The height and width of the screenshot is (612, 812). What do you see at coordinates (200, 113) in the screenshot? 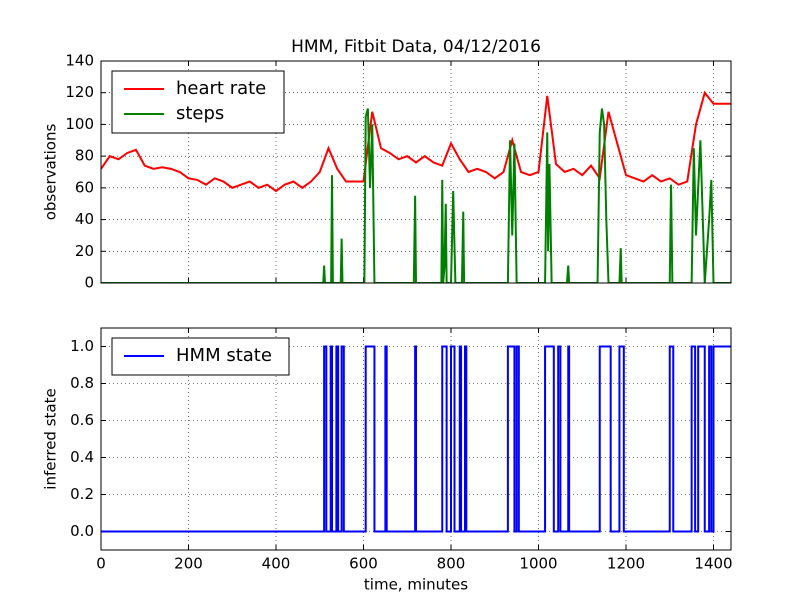
I see `legend-label: steps` at bounding box center [200, 113].